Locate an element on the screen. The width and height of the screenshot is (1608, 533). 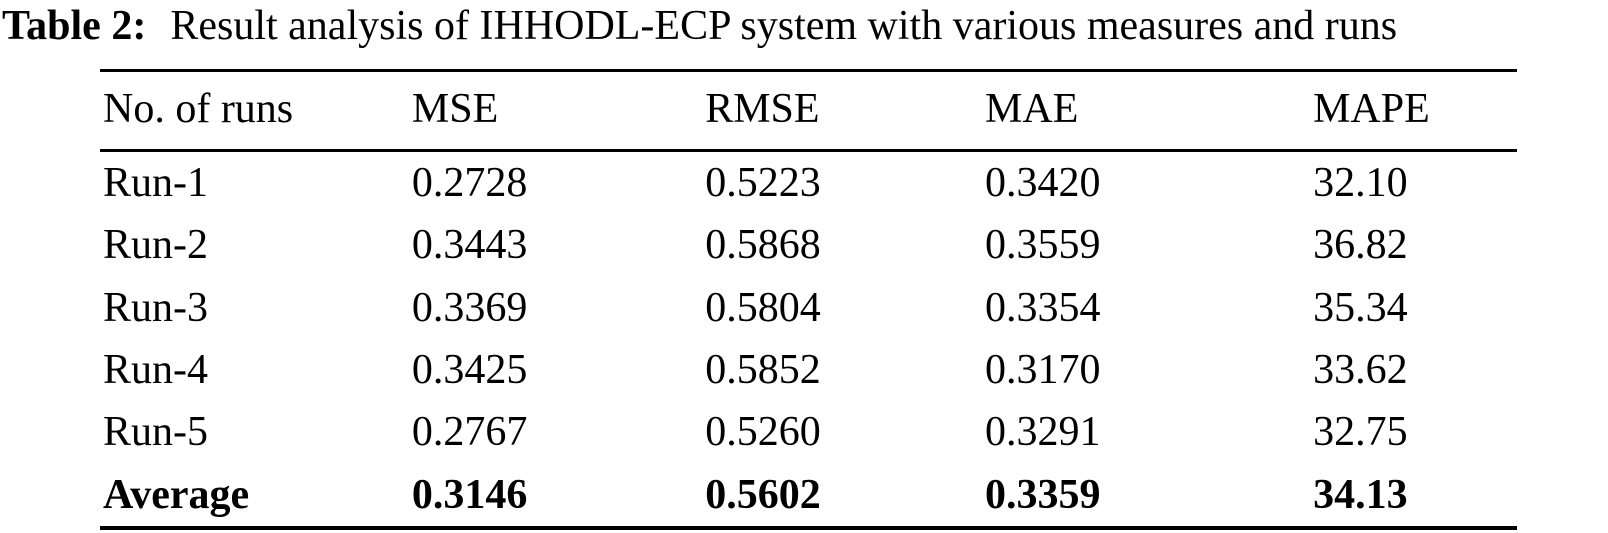
row-label: Run-5 is located at coordinates (155, 432).